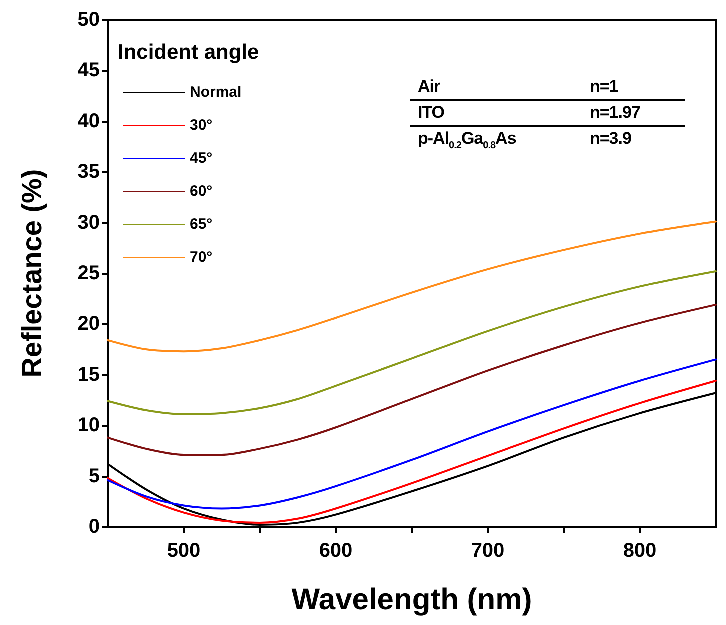 Image resolution: width=726 pixels, height=625 pixels. I want to click on y-tick-label: 5, so click(94, 476).